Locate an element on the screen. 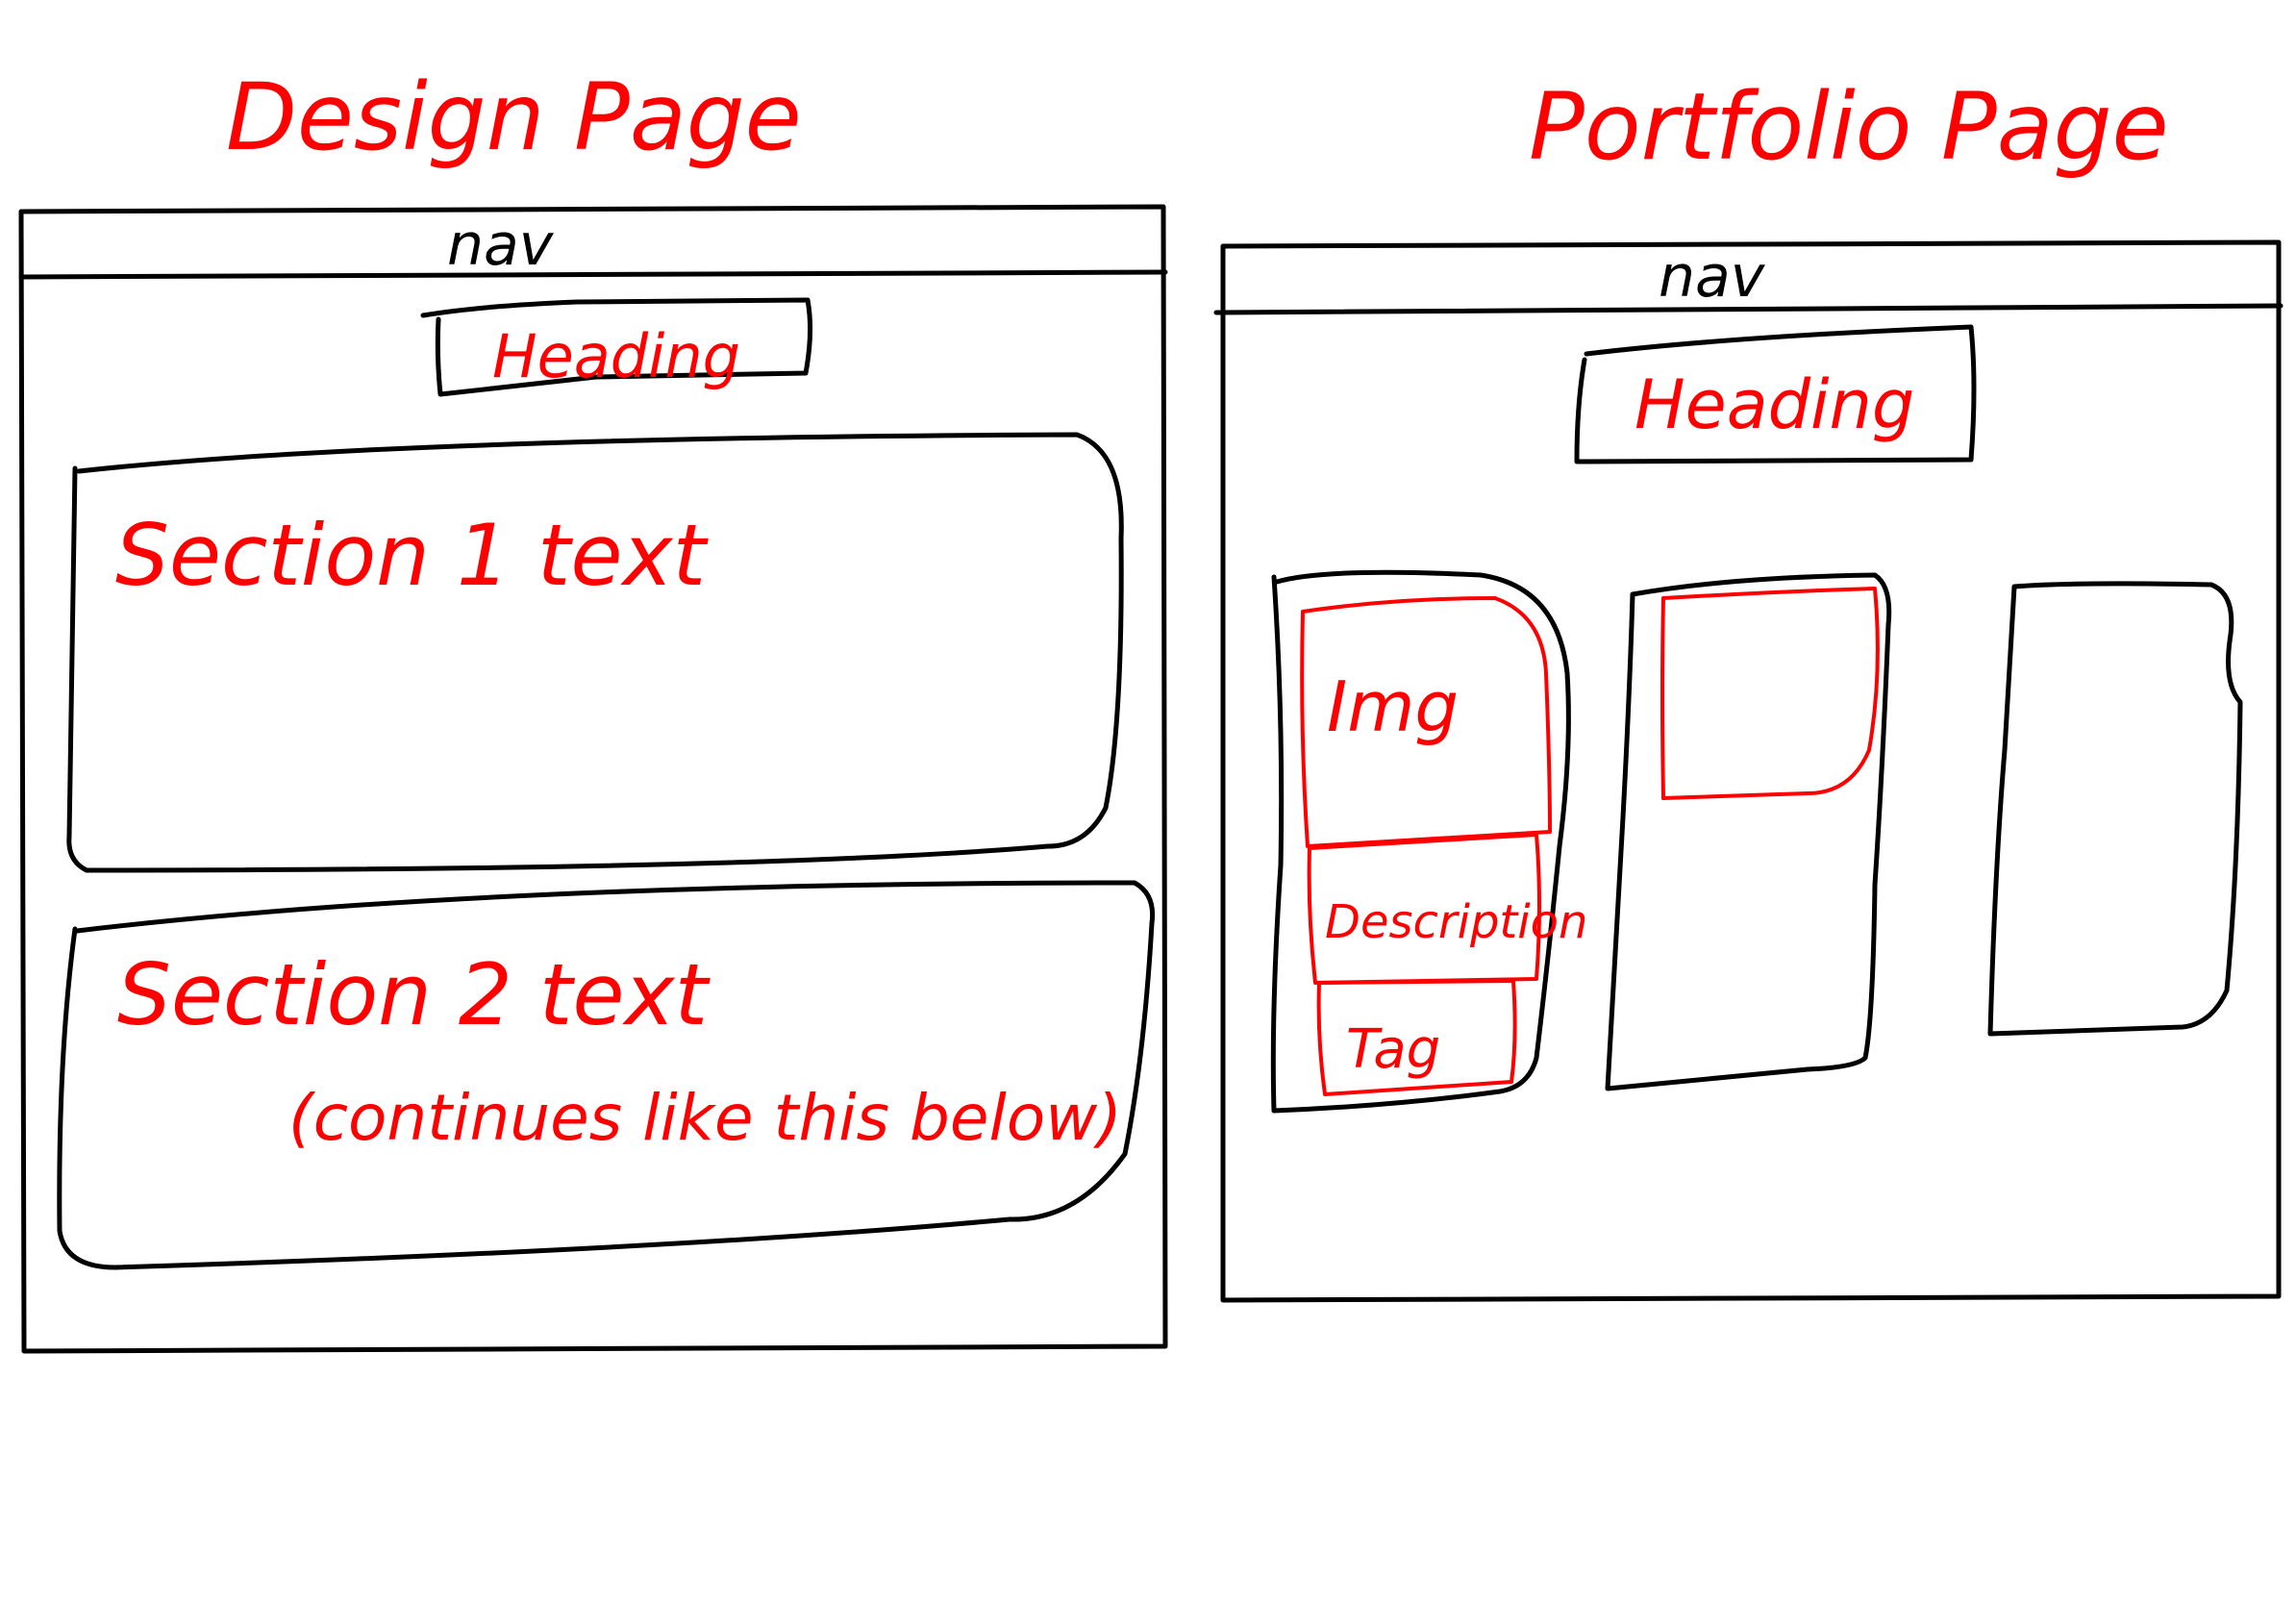  design-heading-box is located at coordinates (616, 347).